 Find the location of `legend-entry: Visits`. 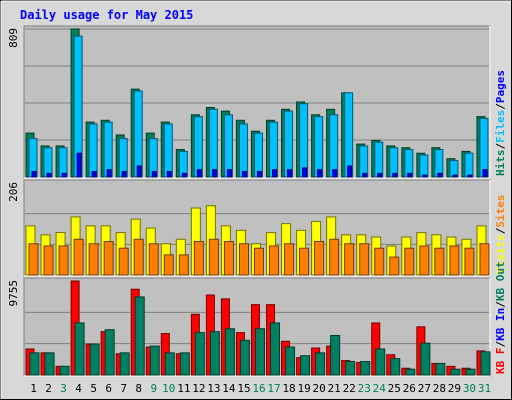

legend-entry: Visits is located at coordinates (500, 254).